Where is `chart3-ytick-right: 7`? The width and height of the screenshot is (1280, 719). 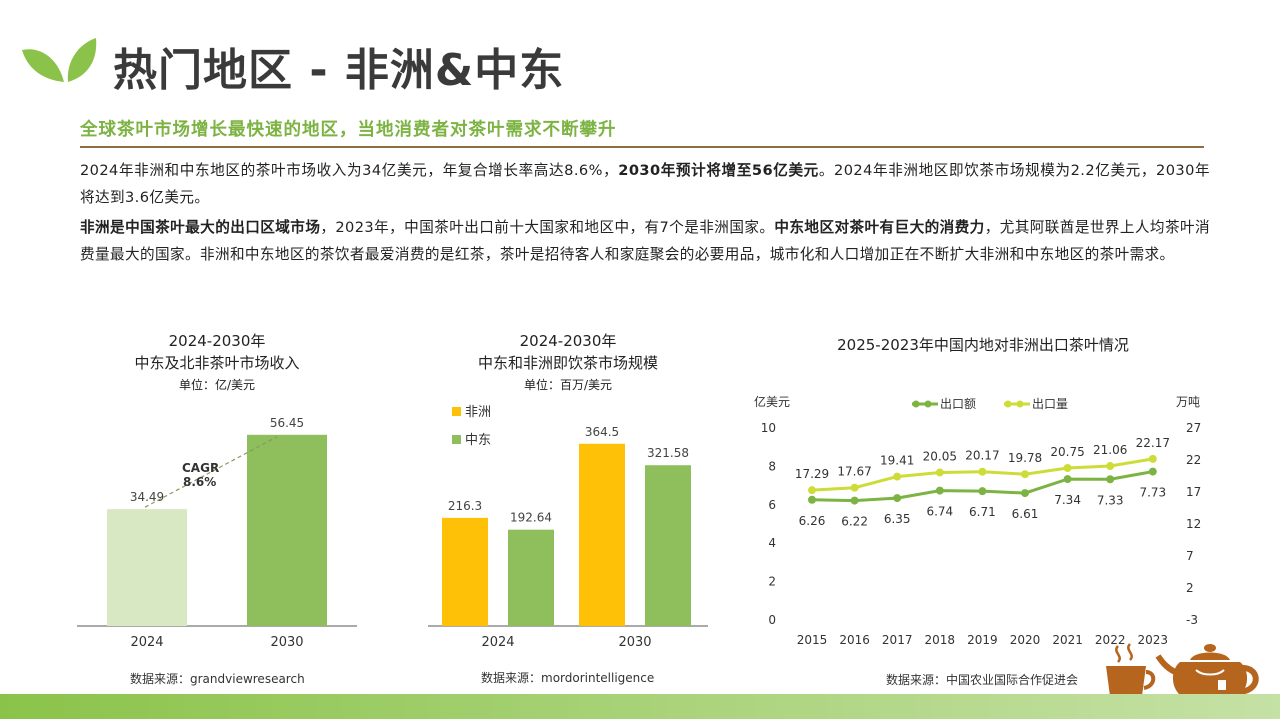
chart3-ytick-right: 7 is located at coordinates (1190, 556).